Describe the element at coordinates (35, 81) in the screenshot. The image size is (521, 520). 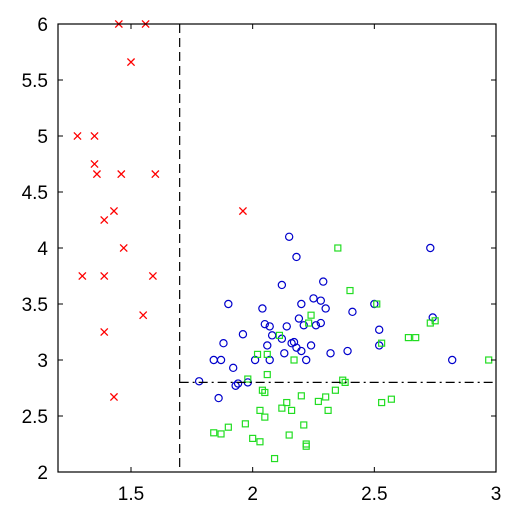
I see `y-tick-label: 5.5` at that location.